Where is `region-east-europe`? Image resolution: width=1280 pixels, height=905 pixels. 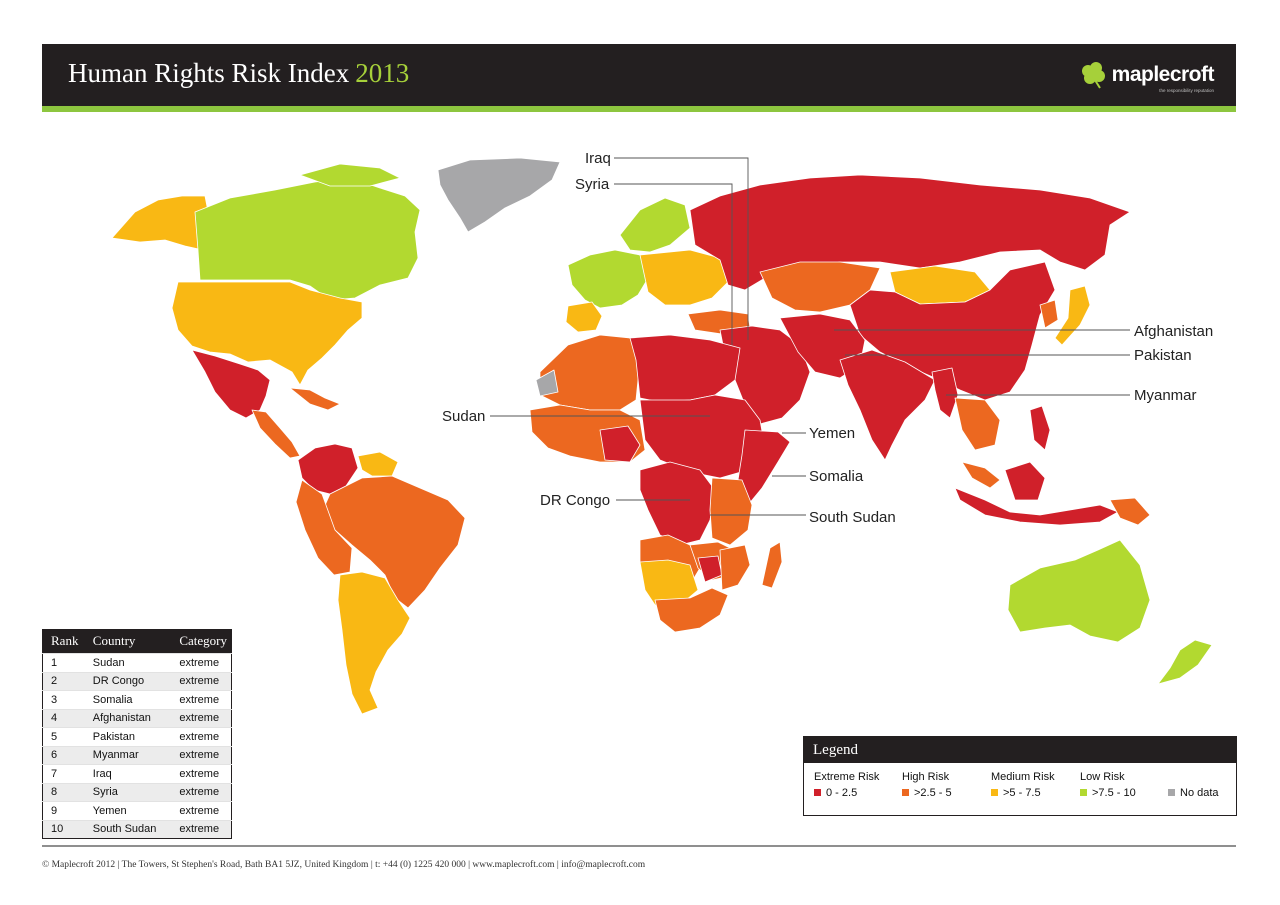
region-east-europe is located at coordinates (685, 277).